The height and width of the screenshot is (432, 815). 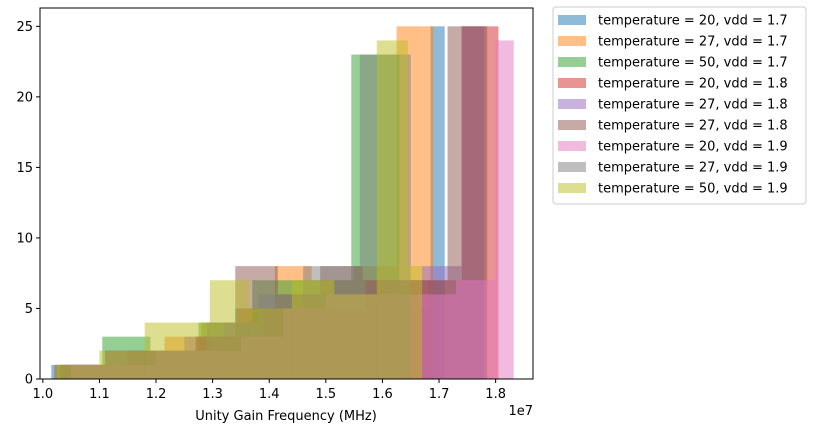 I want to click on x-tick-label: 1.4, so click(x=269, y=394).